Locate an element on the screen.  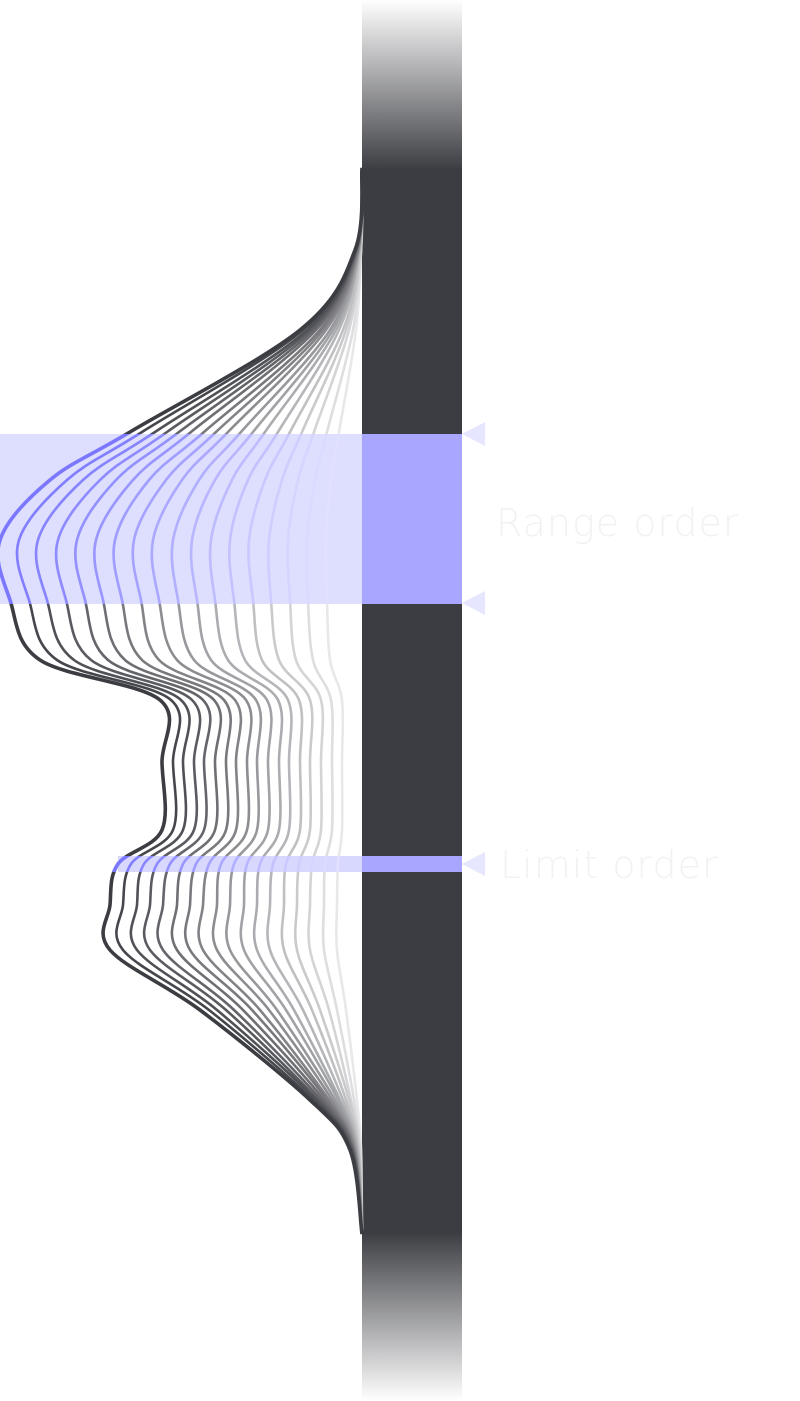
range-order-upper-marker is located at coordinates (473, 434).